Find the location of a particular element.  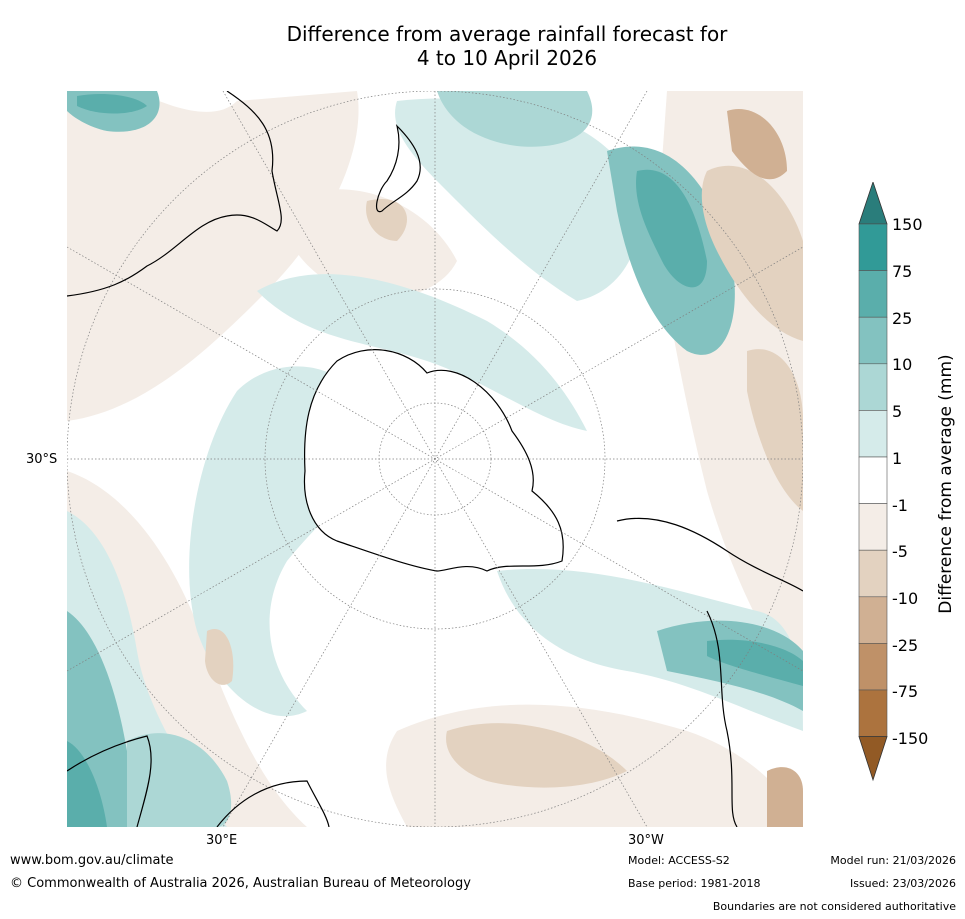

colorbar-bin-neg5 is located at coordinates (873, 573).